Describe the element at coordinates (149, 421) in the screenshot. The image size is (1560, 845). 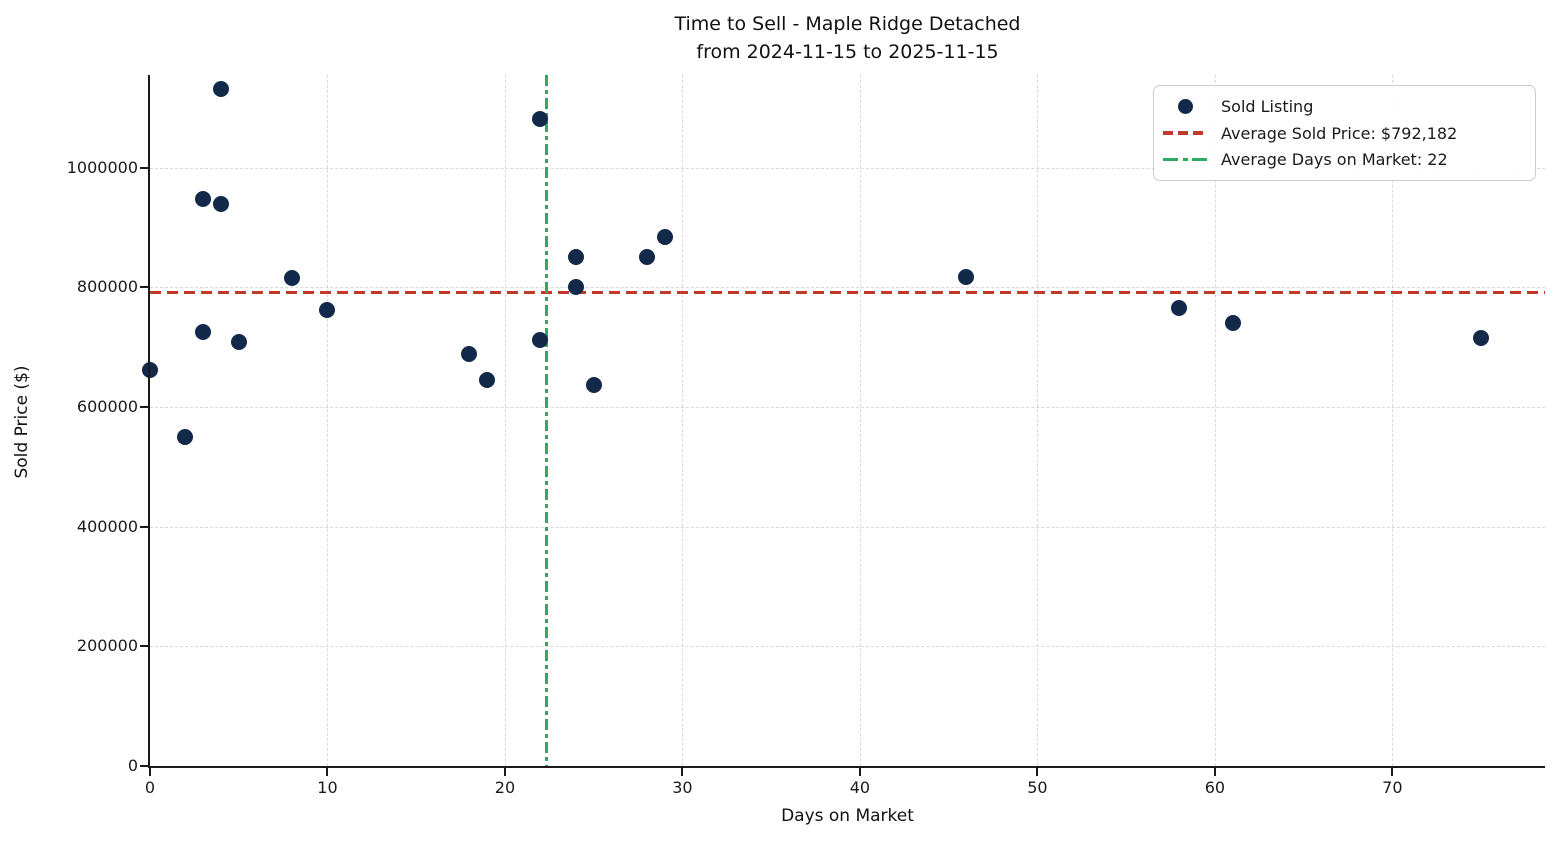
I see `y-axis-spine` at that location.